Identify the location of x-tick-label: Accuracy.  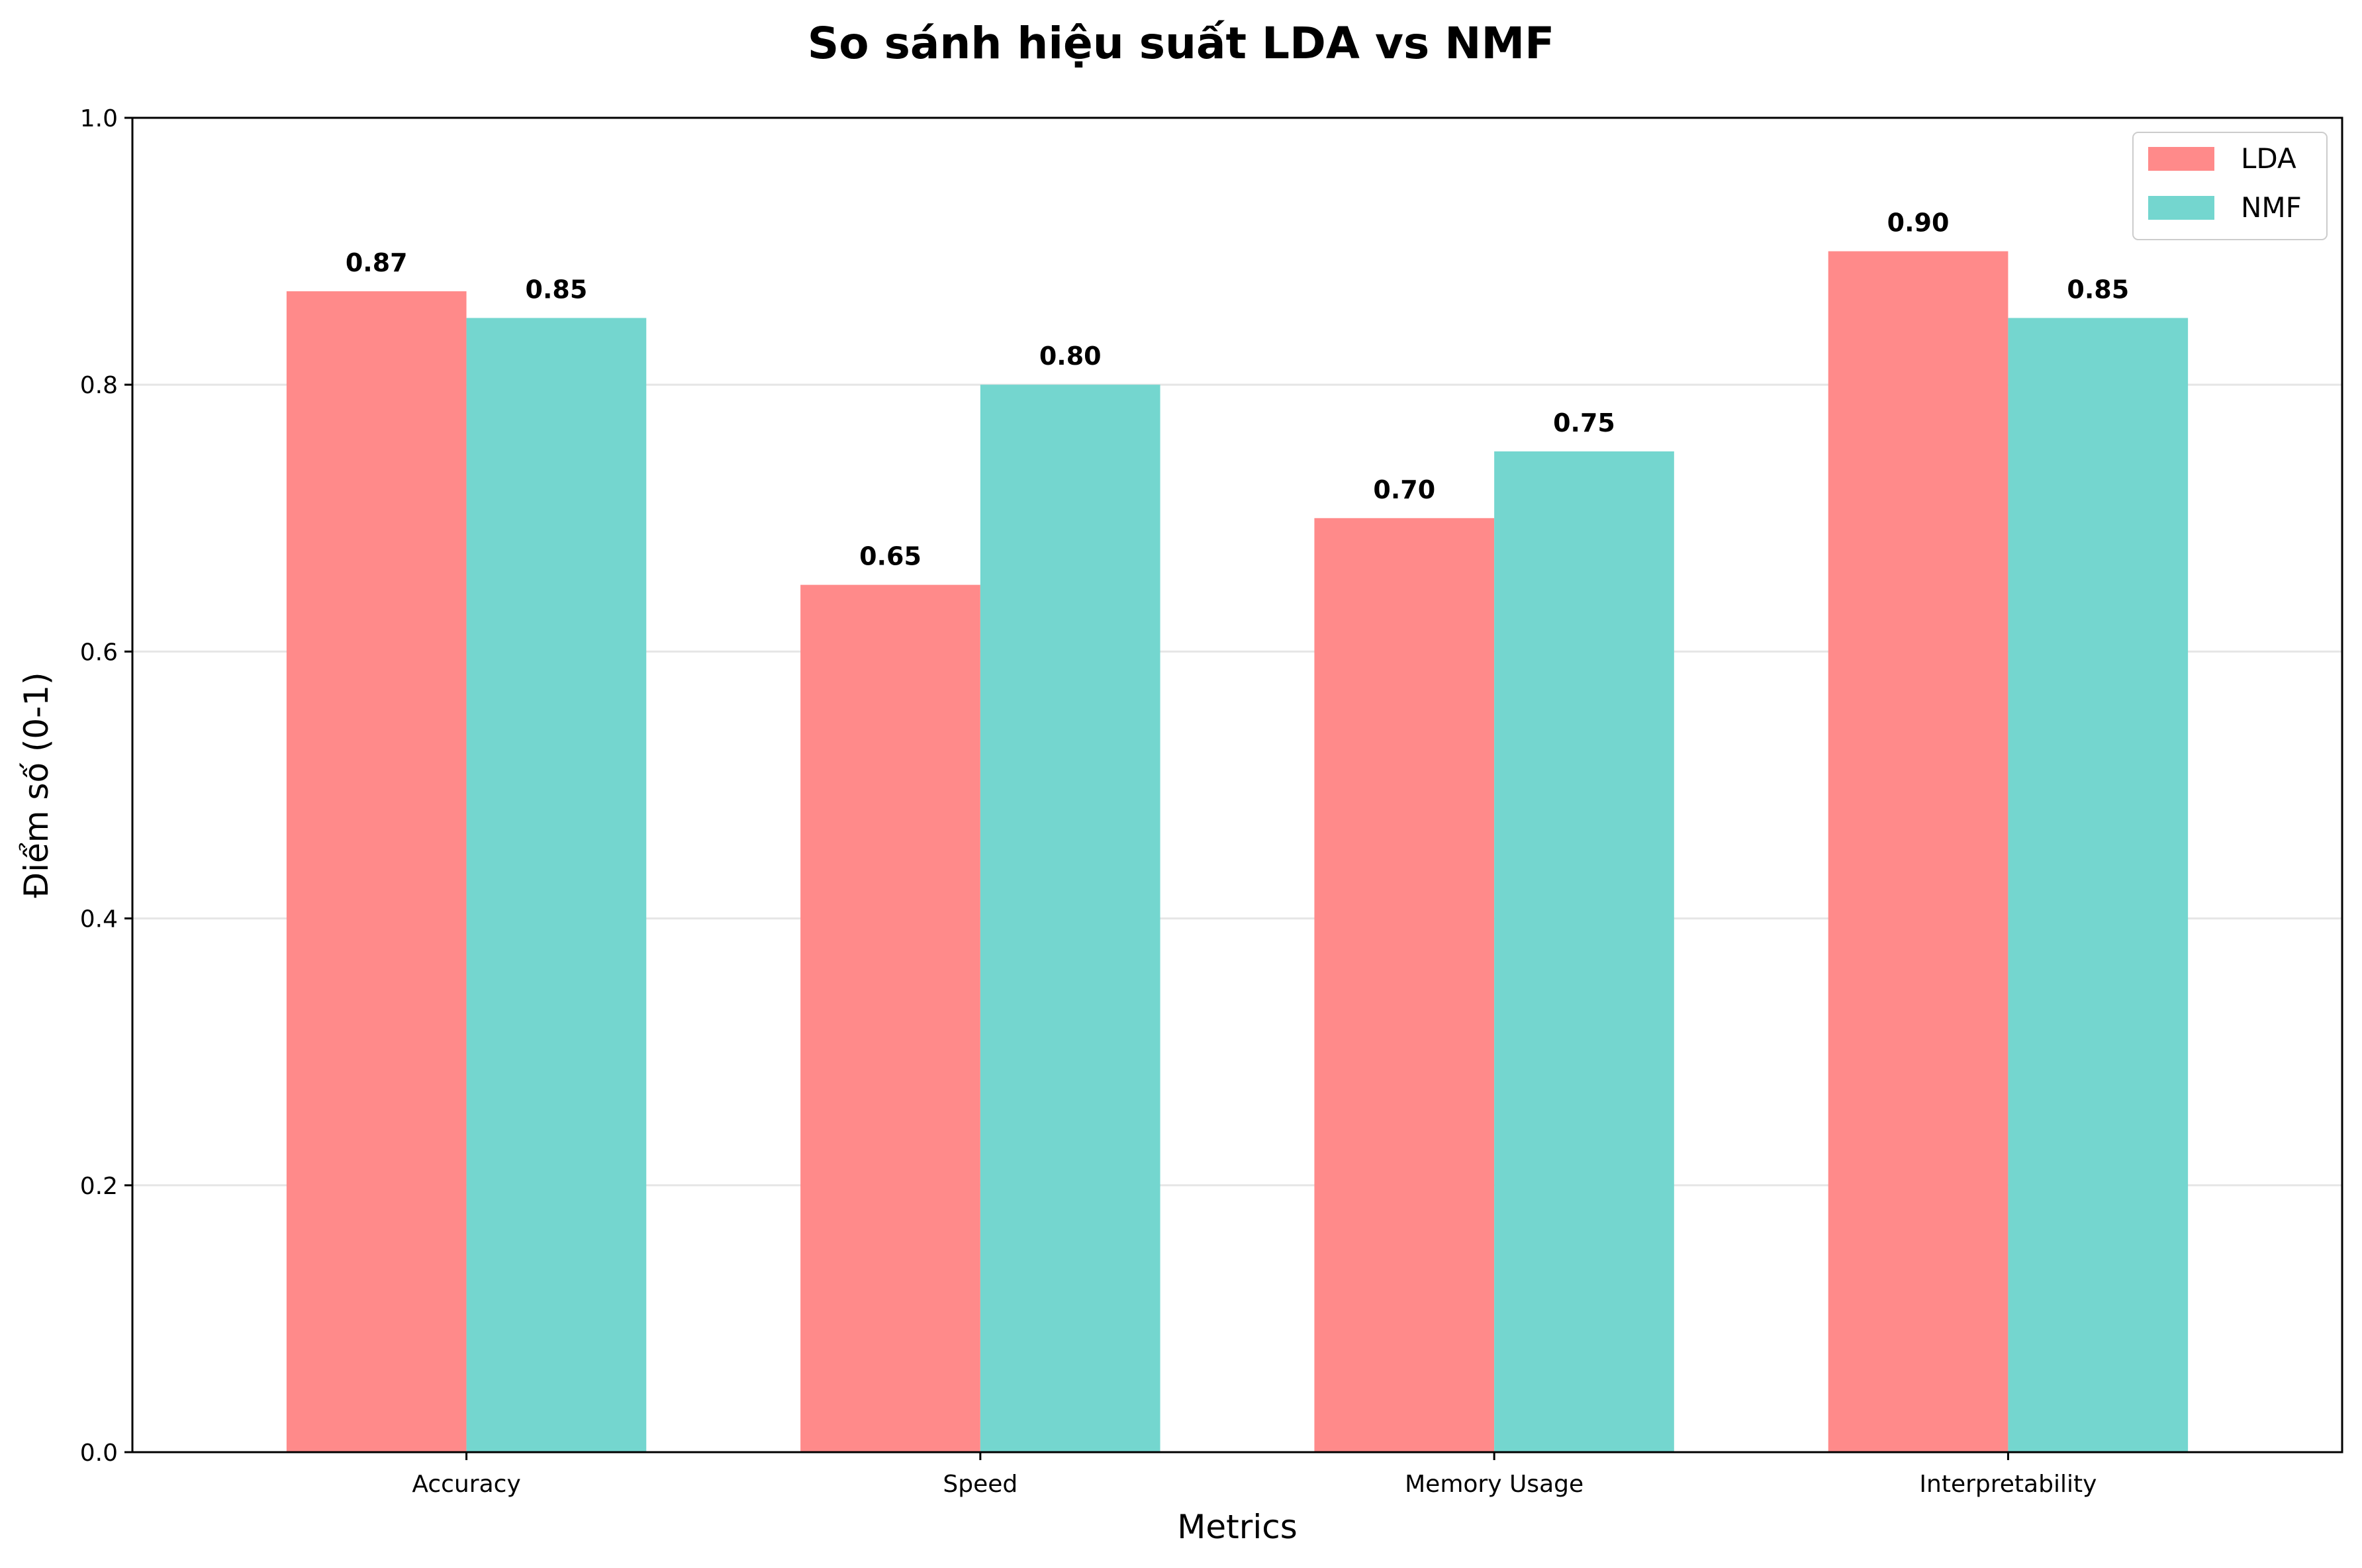
(466, 1484).